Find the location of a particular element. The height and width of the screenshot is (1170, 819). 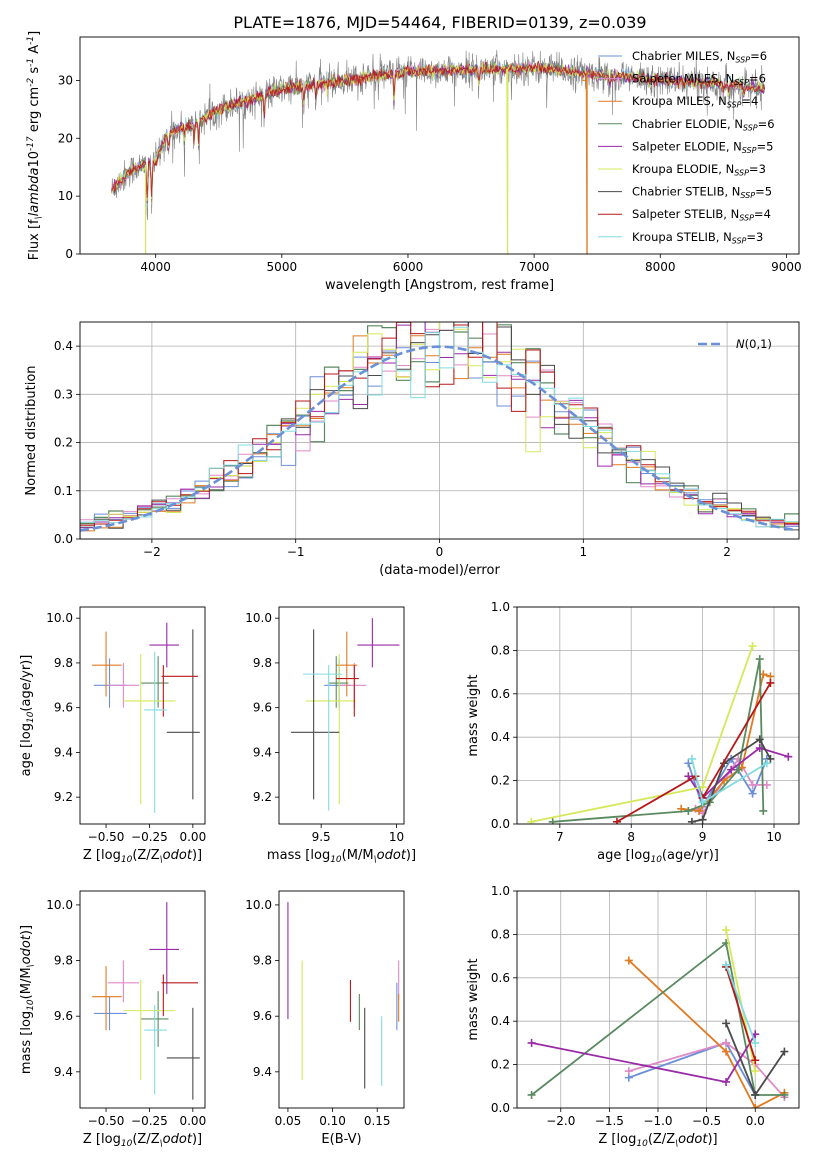

y-tick-label: 30 is located at coordinates (65, 80).